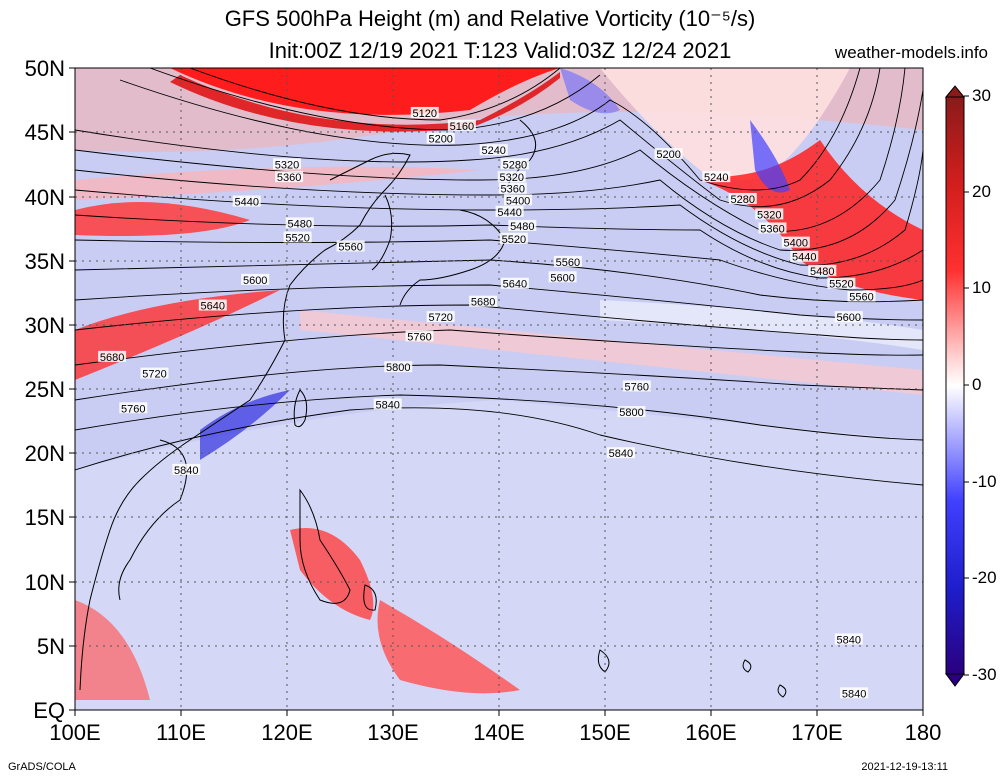 The image size is (1000, 779). Describe the element at coordinates (44, 389) in the screenshot. I see `lat-label-25n: 25N` at that location.